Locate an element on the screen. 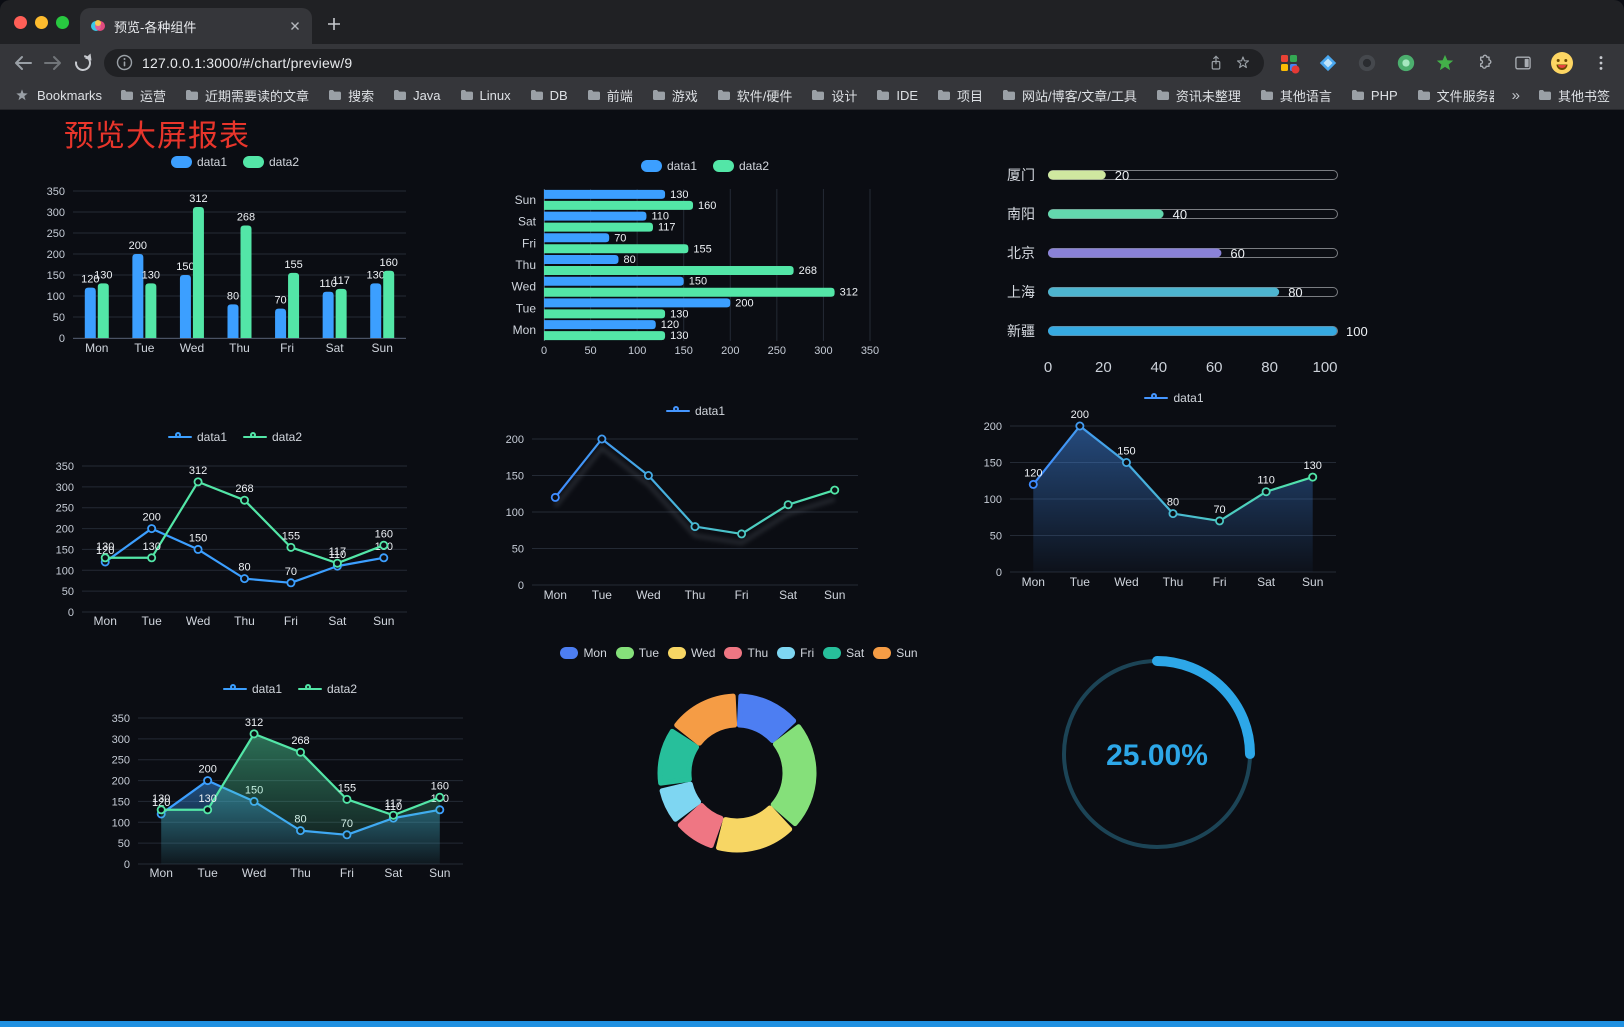  browser-tab: 预览-各种组件 is located at coordinates (196, 26).